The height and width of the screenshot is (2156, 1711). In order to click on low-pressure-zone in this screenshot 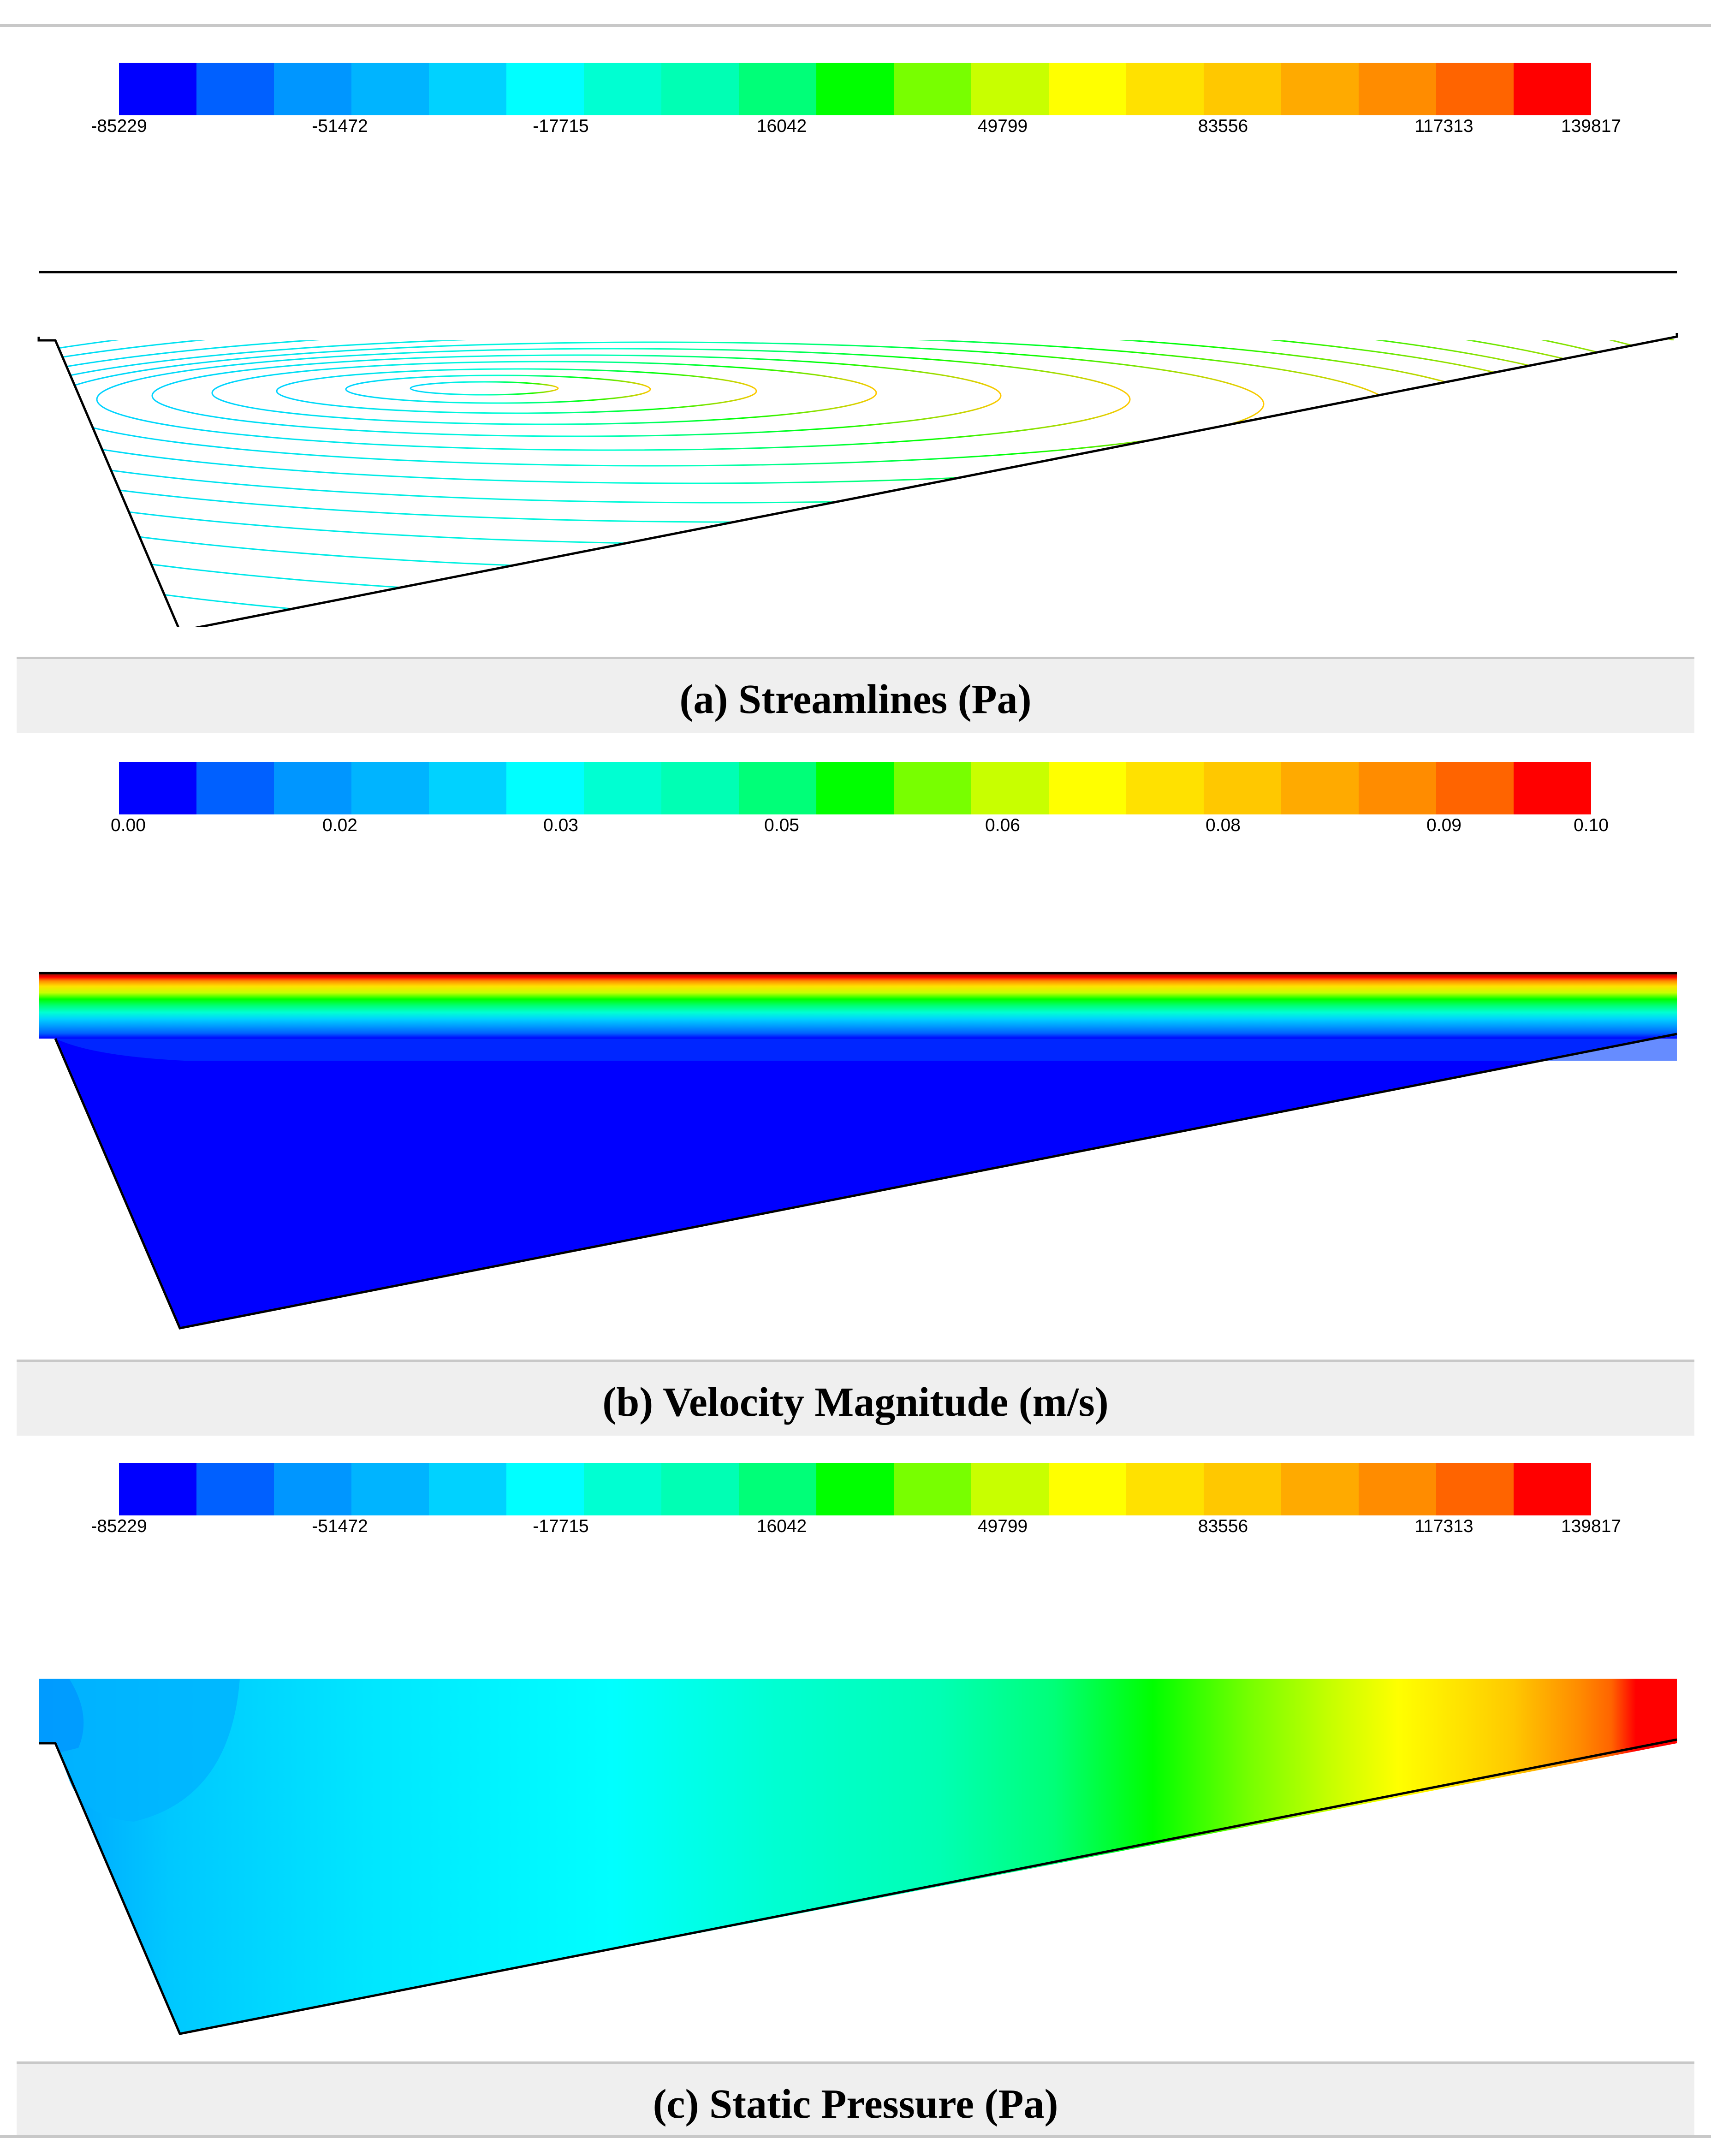, I will do `click(139, 1750)`.